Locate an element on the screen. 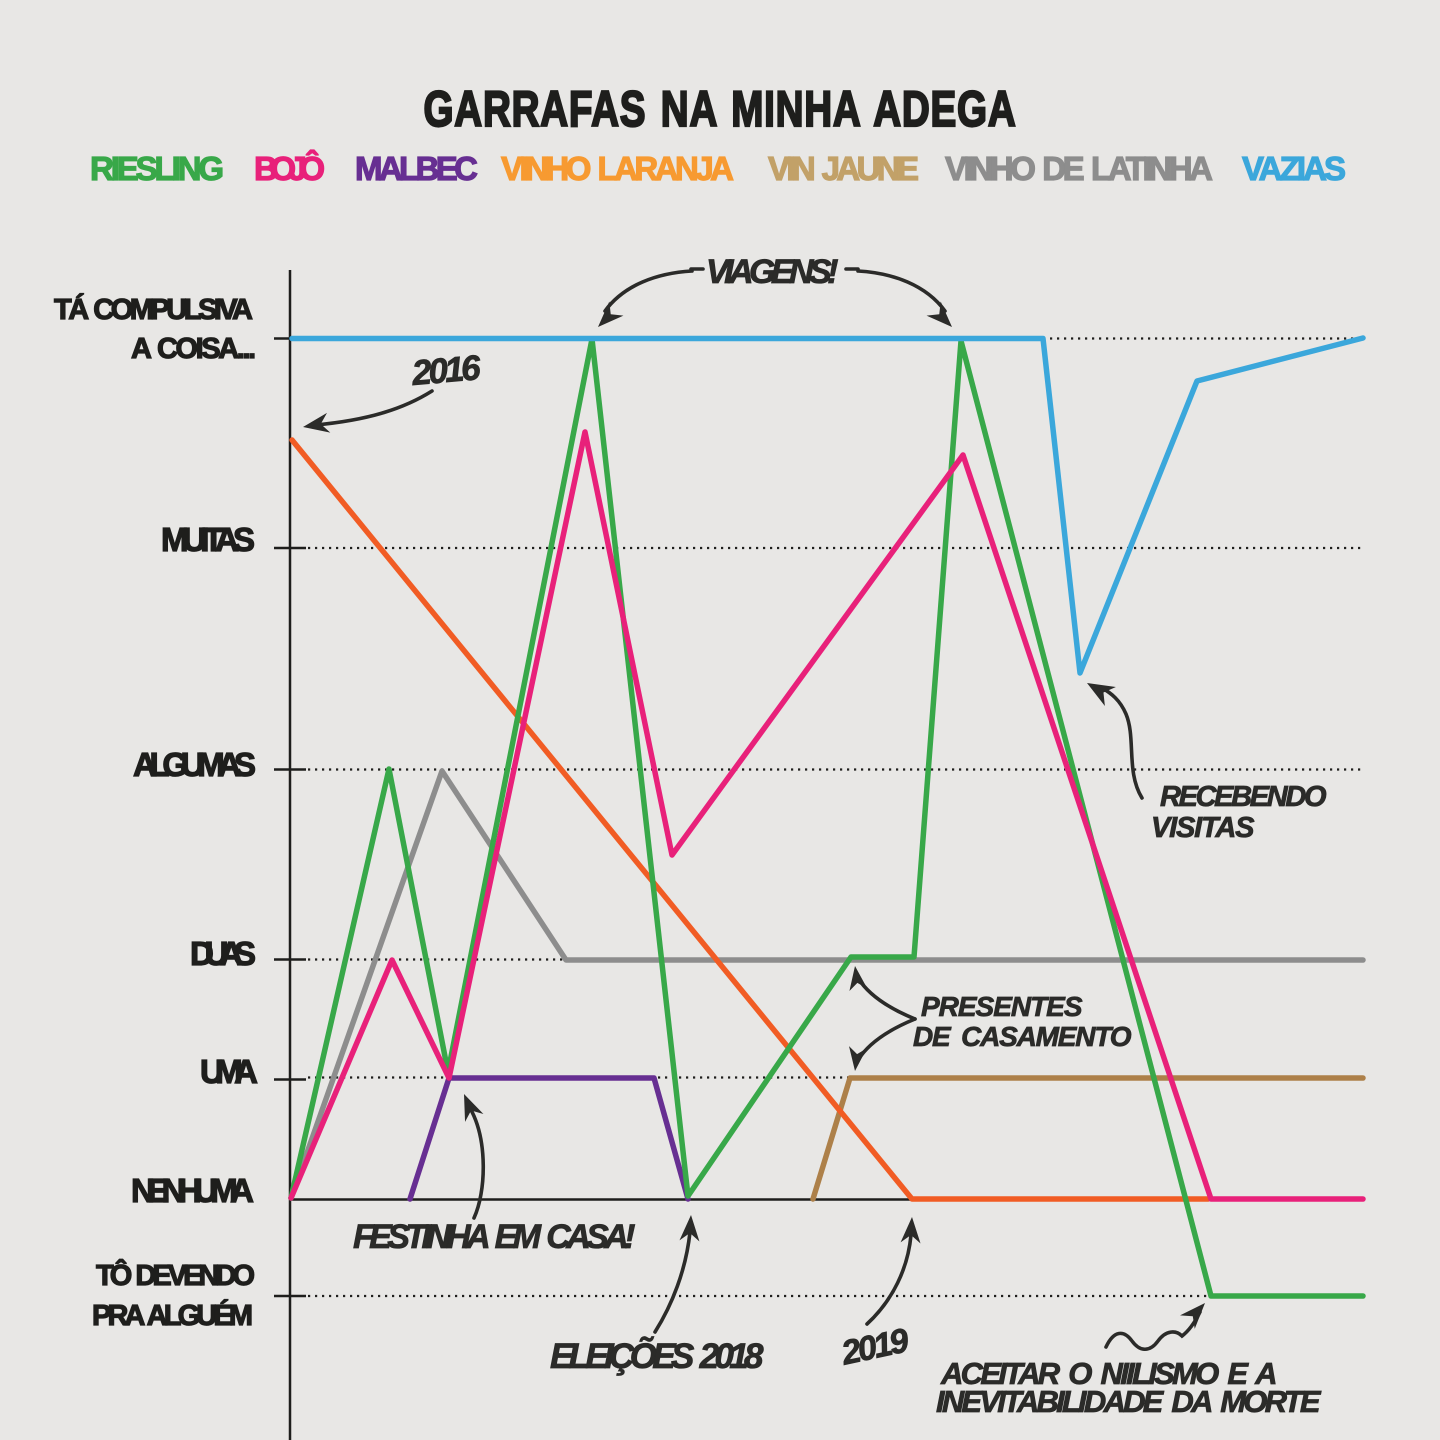 Image resolution: width=1440 pixels, height=1440 pixels. svg-text: ELEIÇÕES 2018 is located at coordinates (657, 1356).